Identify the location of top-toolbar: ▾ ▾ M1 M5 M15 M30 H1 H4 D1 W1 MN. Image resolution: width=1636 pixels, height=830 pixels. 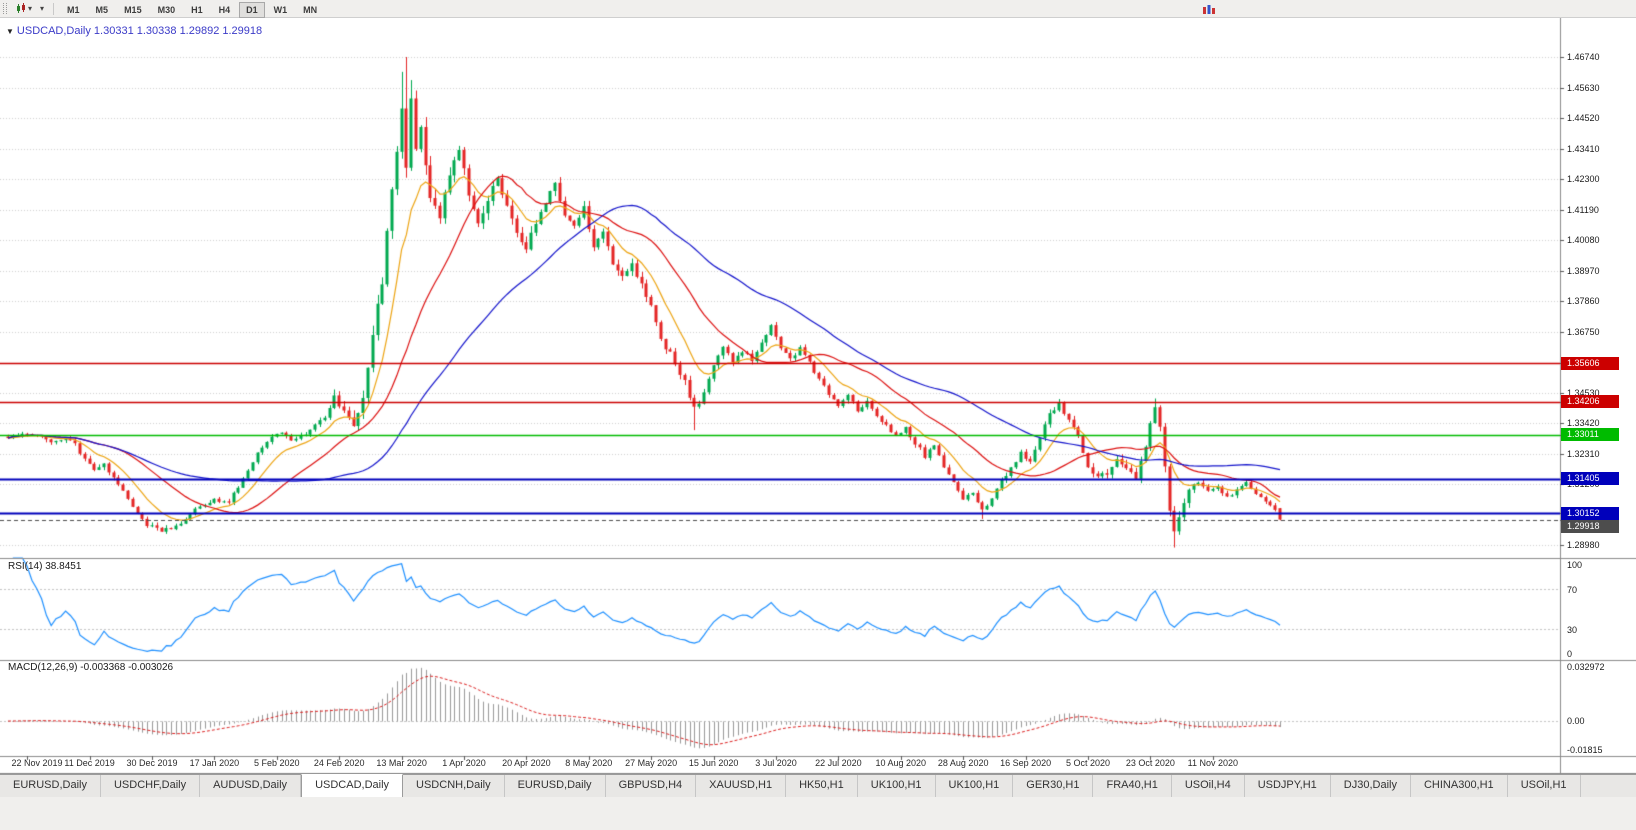
(818, 9).